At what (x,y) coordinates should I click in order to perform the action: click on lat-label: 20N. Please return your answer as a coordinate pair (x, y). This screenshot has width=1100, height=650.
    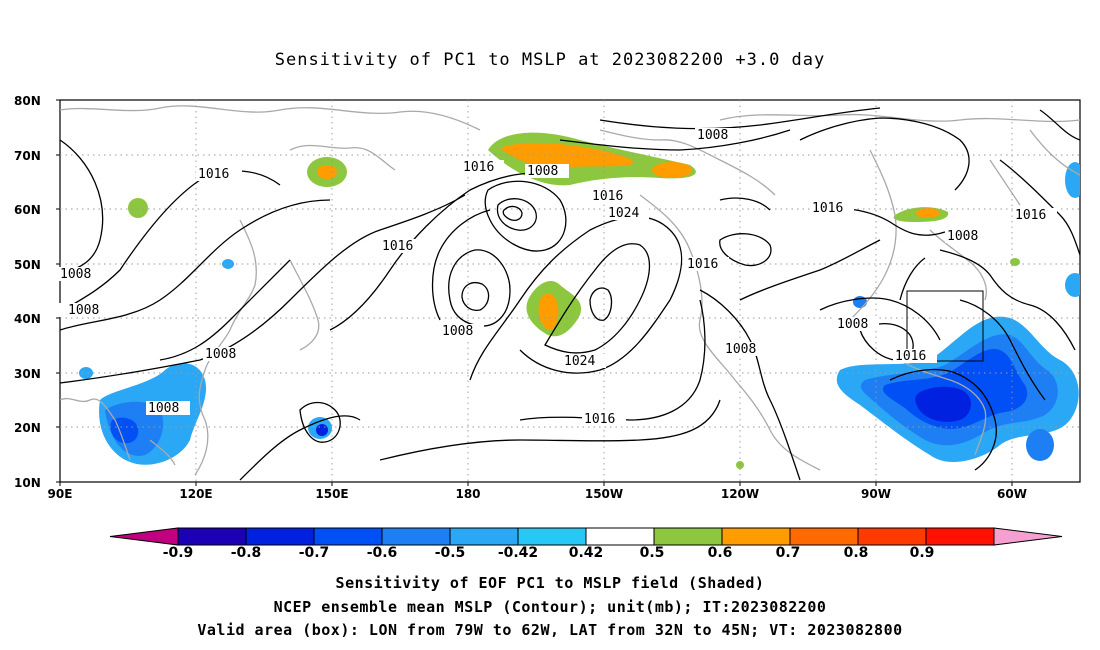
    Looking at the image, I should click on (27, 428).